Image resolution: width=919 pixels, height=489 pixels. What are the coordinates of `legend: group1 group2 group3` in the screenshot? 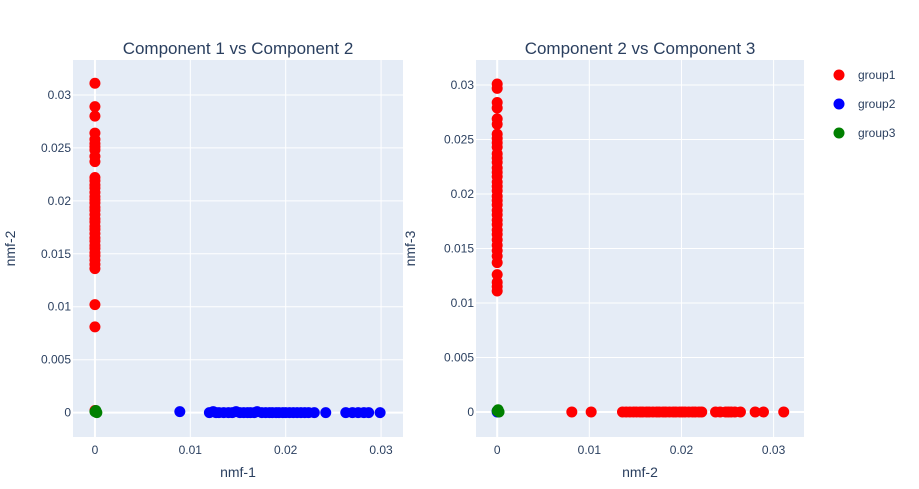 It's located at (864, 104).